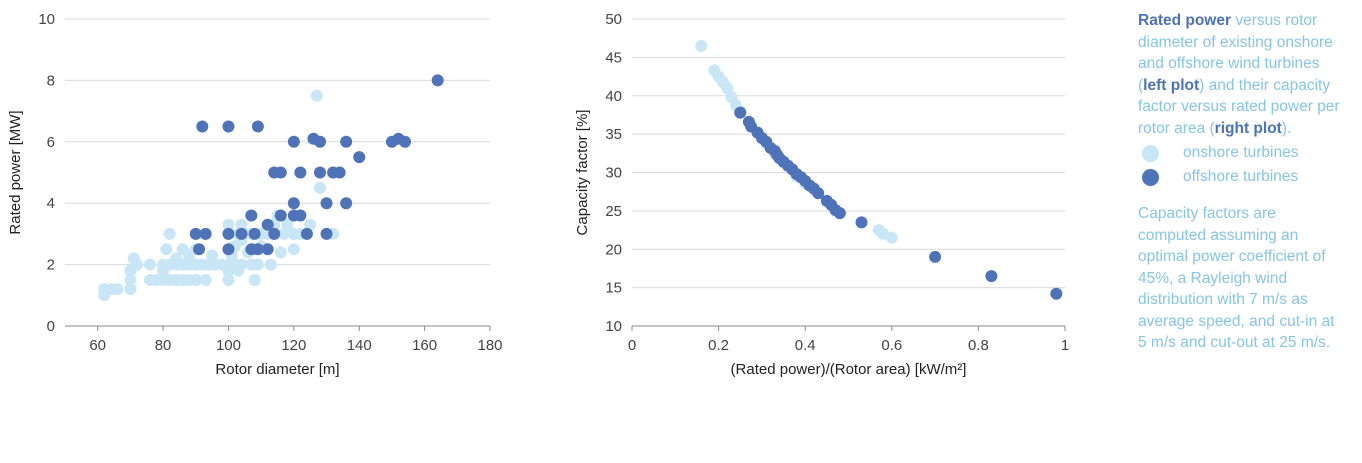 This screenshot has width=1362, height=463. I want to click on legend-marker-offshore, so click(1150, 177).